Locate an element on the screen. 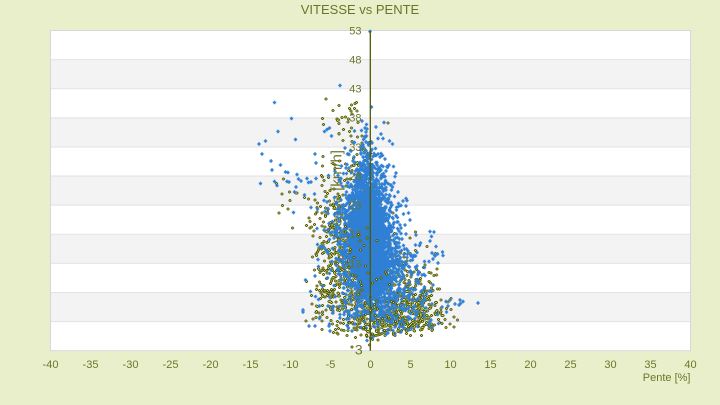 Image resolution: width=720 pixels, height=405 pixels. svg-text: 10 is located at coordinates (450, 365).